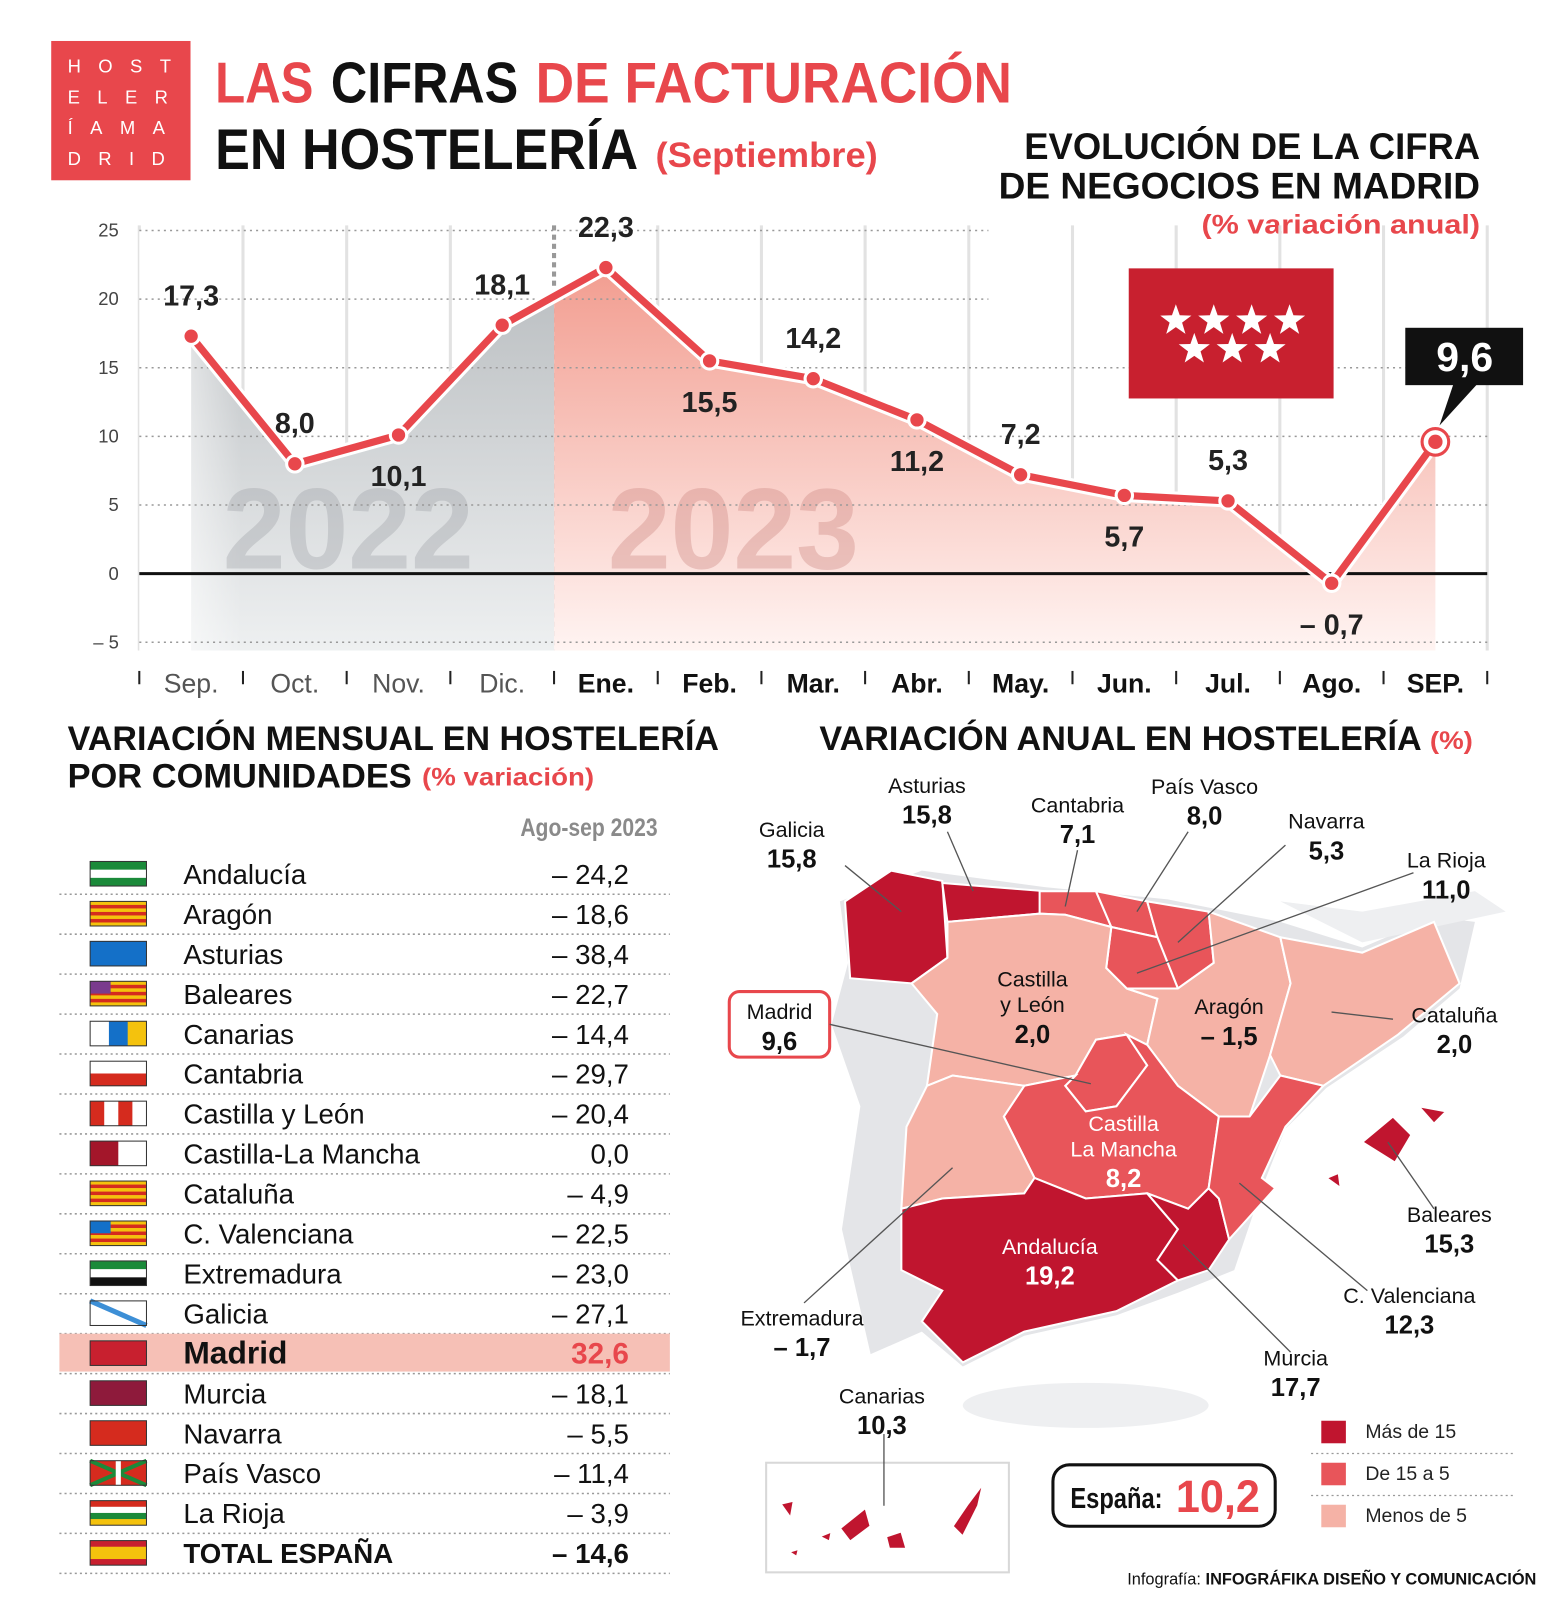  I want to click on x-tick-label: Dic., so click(502, 683).